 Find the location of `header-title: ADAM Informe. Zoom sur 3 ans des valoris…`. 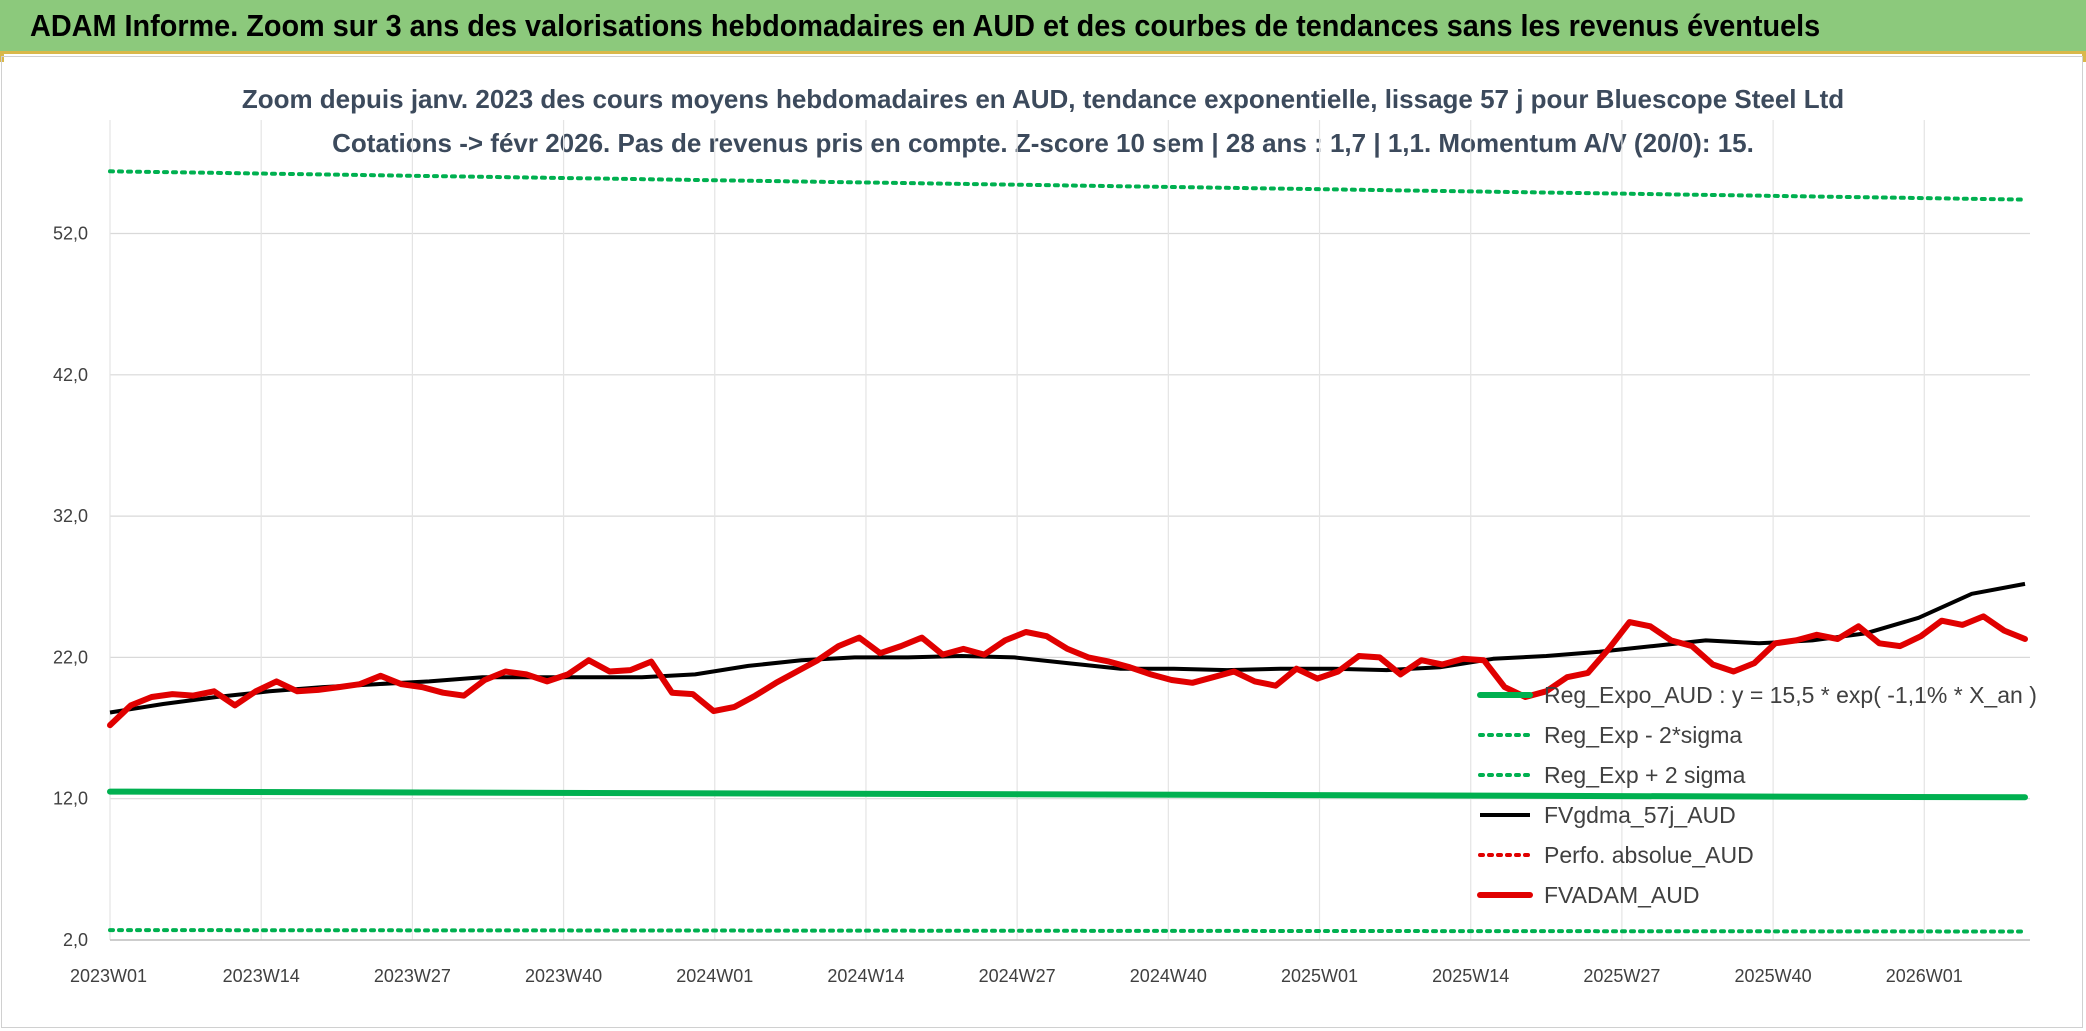

header-title: ADAM Informe. Zoom sur 3 ans des valoris… is located at coordinates (925, 25).